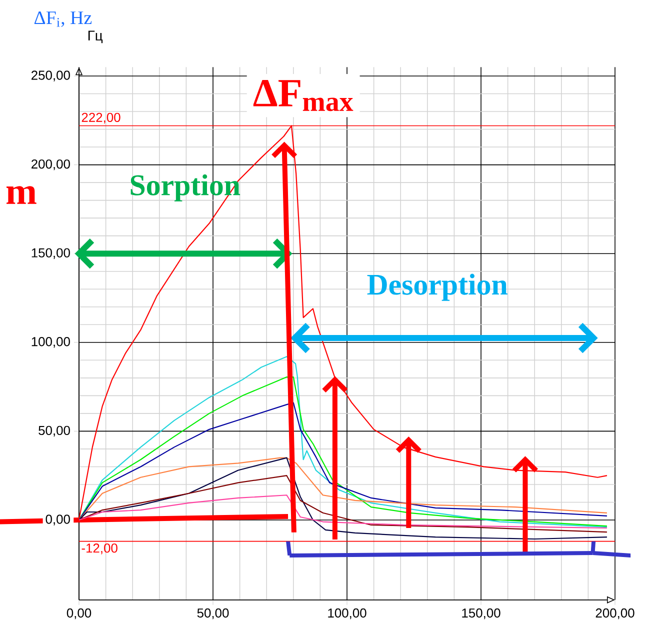  I want to click on ref-line-label: -12,00, so click(100, 549).